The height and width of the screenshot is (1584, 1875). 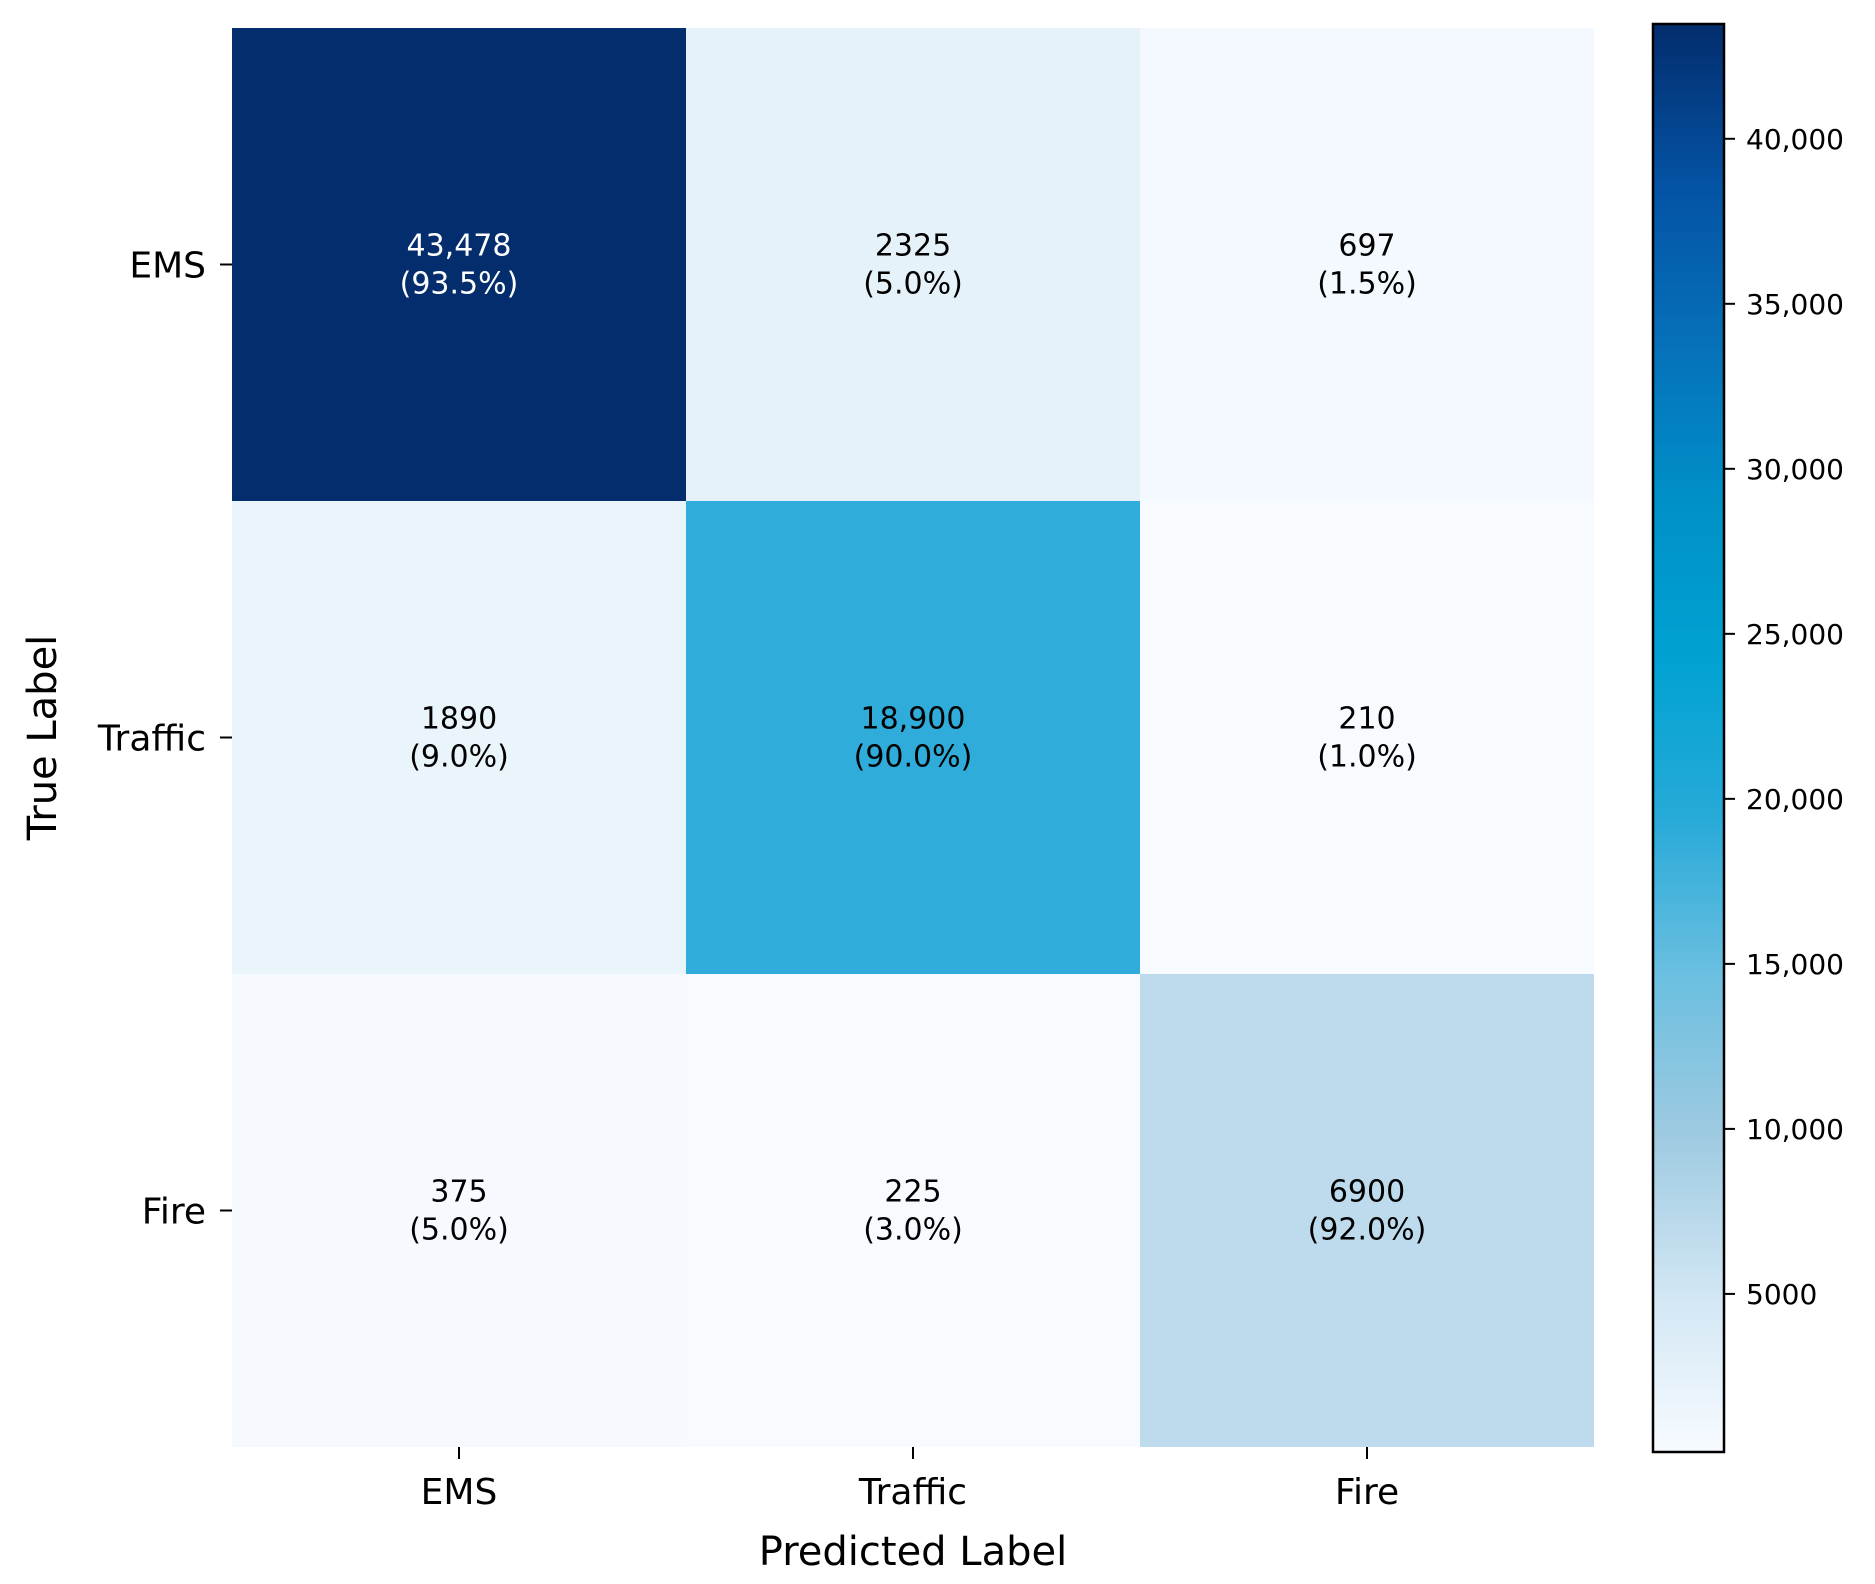 I want to click on cell-count-label: 18,900, so click(x=913, y=719).